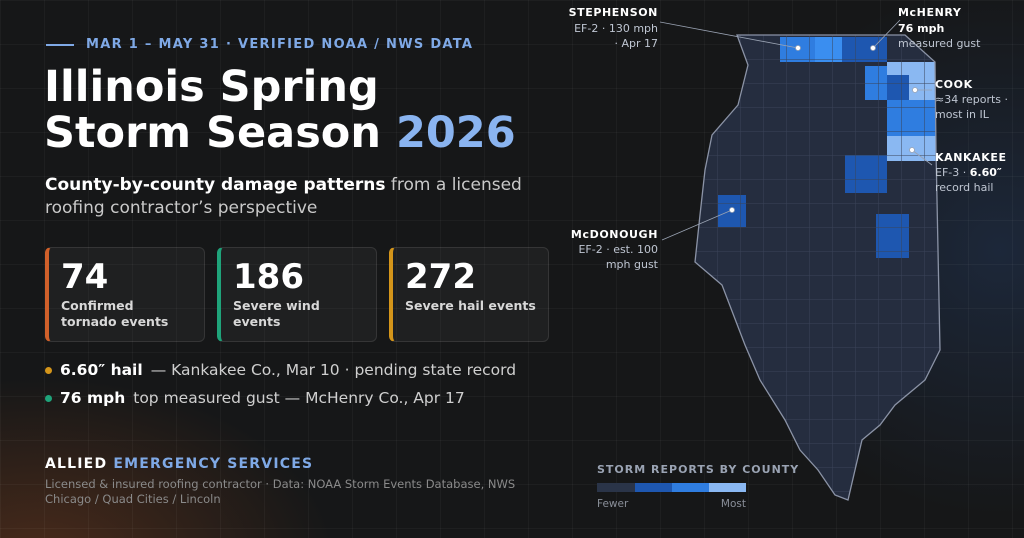 The width and height of the screenshot is (1024, 538). What do you see at coordinates (276, 313) in the screenshot?
I see `stat-label: Severe wind events` at bounding box center [276, 313].